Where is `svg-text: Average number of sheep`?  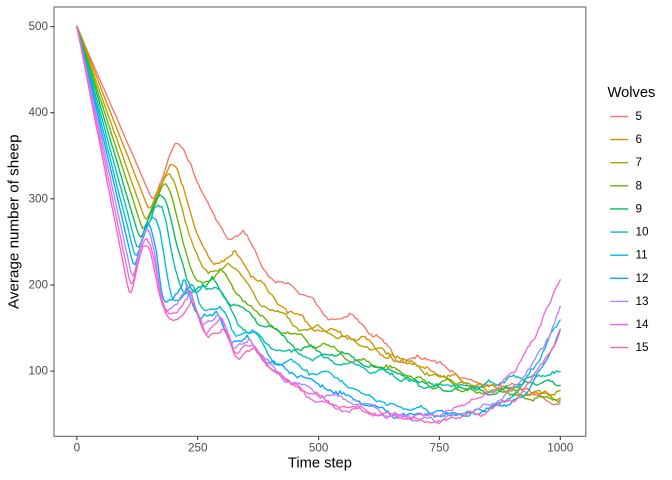
svg-text: Average number of sheep is located at coordinates (13, 221).